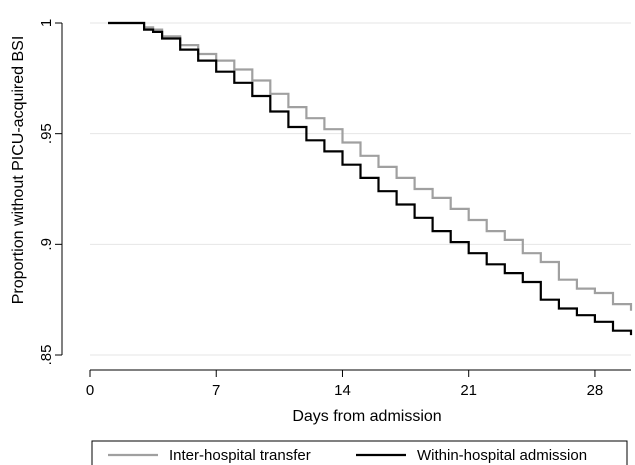 This screenshot has width=635, height=465. What do you see at coordinates (502, 455) in the screenshot?
I see `legend-label-1: Within-hospital admission` at bounding box center [502, 455].